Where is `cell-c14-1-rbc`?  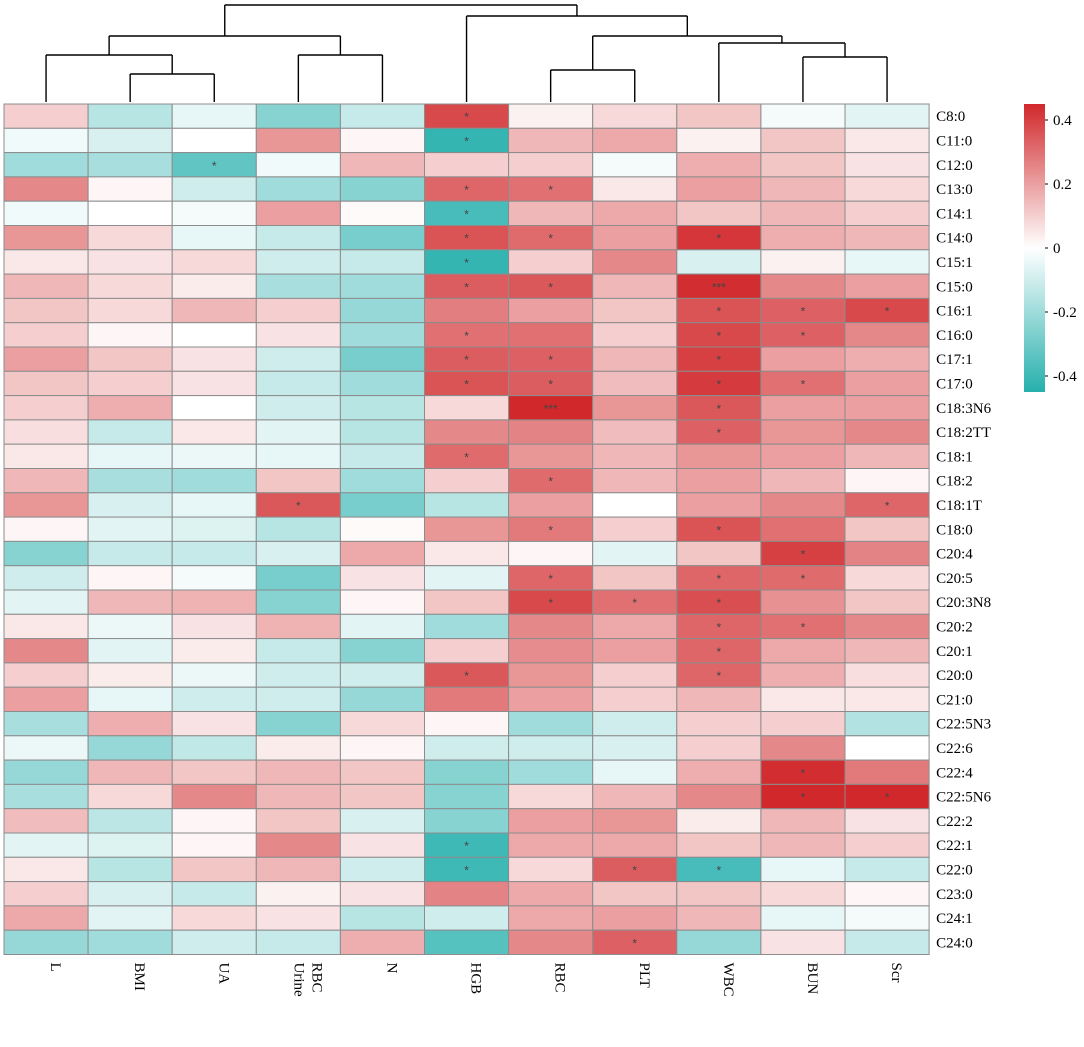 cell-c14-1-rbc is located at coordinates (551, 213).